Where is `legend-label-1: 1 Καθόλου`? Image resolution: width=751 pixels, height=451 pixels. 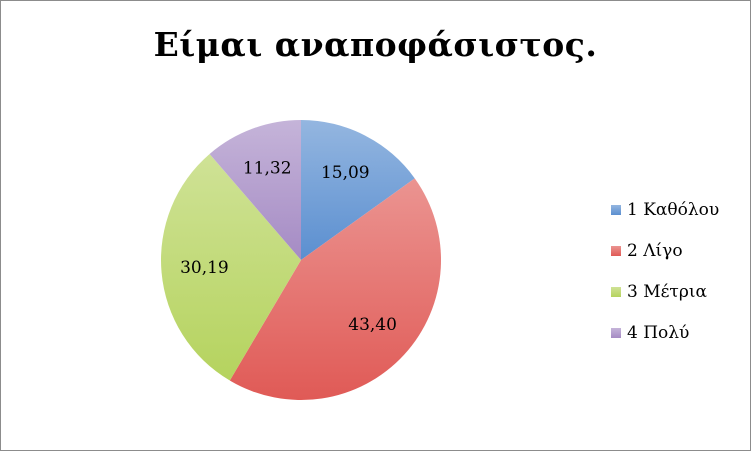 legend-label-1: 1 Καθόλου is located at coordinates (673, 209).